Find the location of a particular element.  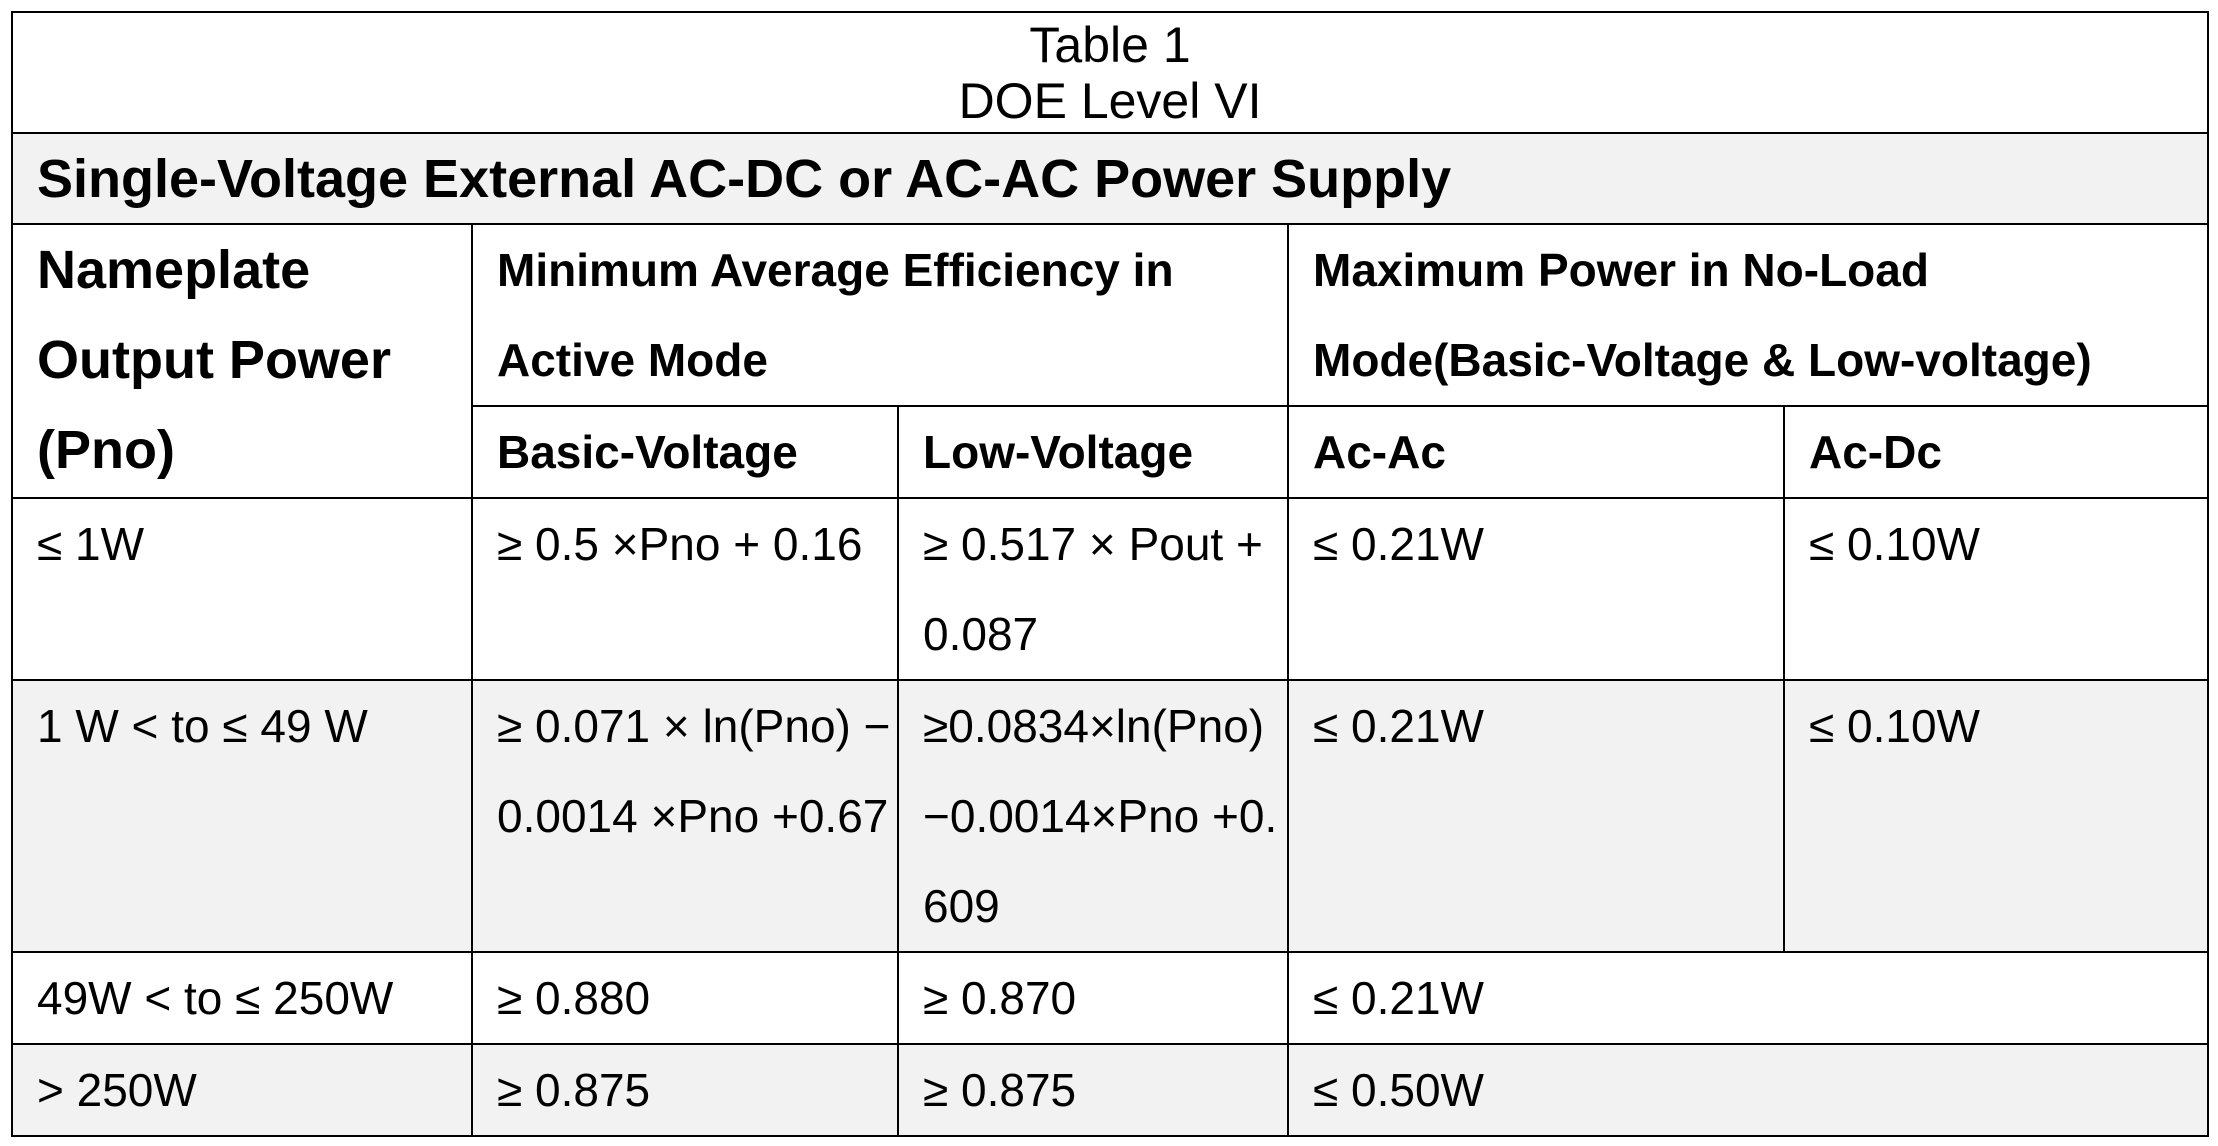

header-low-voltage: Low-Voltage is located at coordinates (1093, 452).